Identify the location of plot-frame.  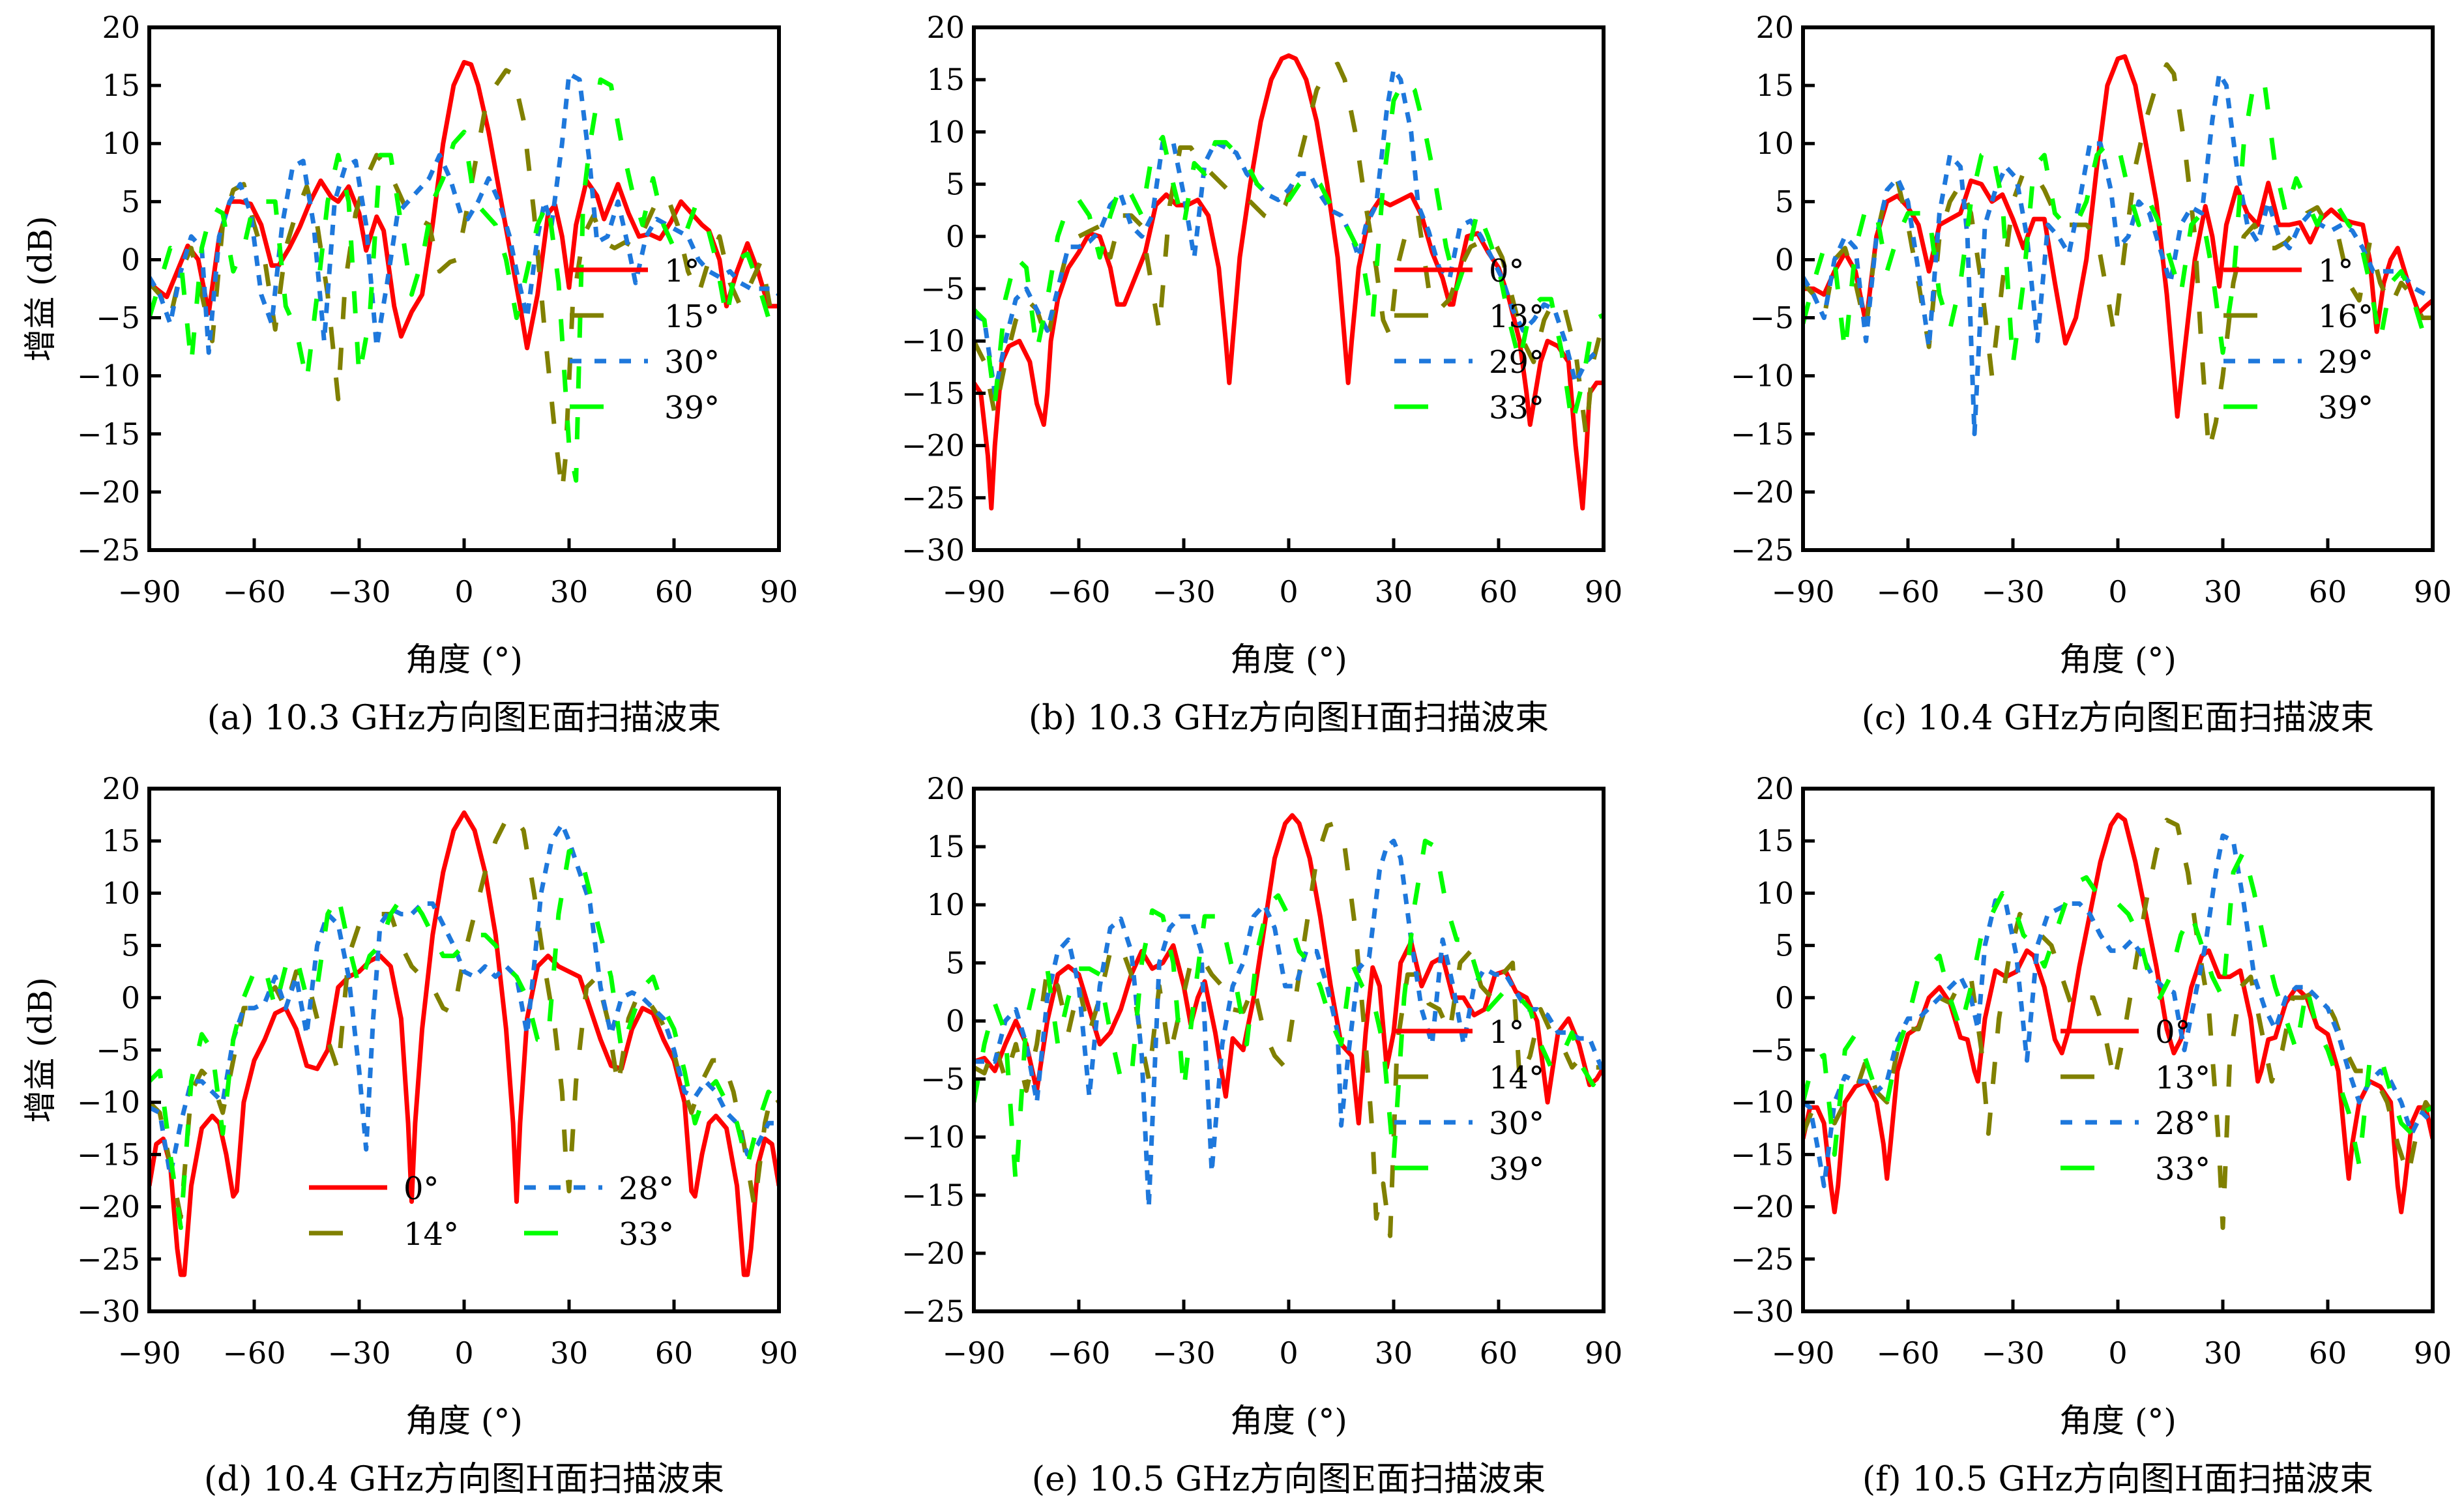
(464, 1050).